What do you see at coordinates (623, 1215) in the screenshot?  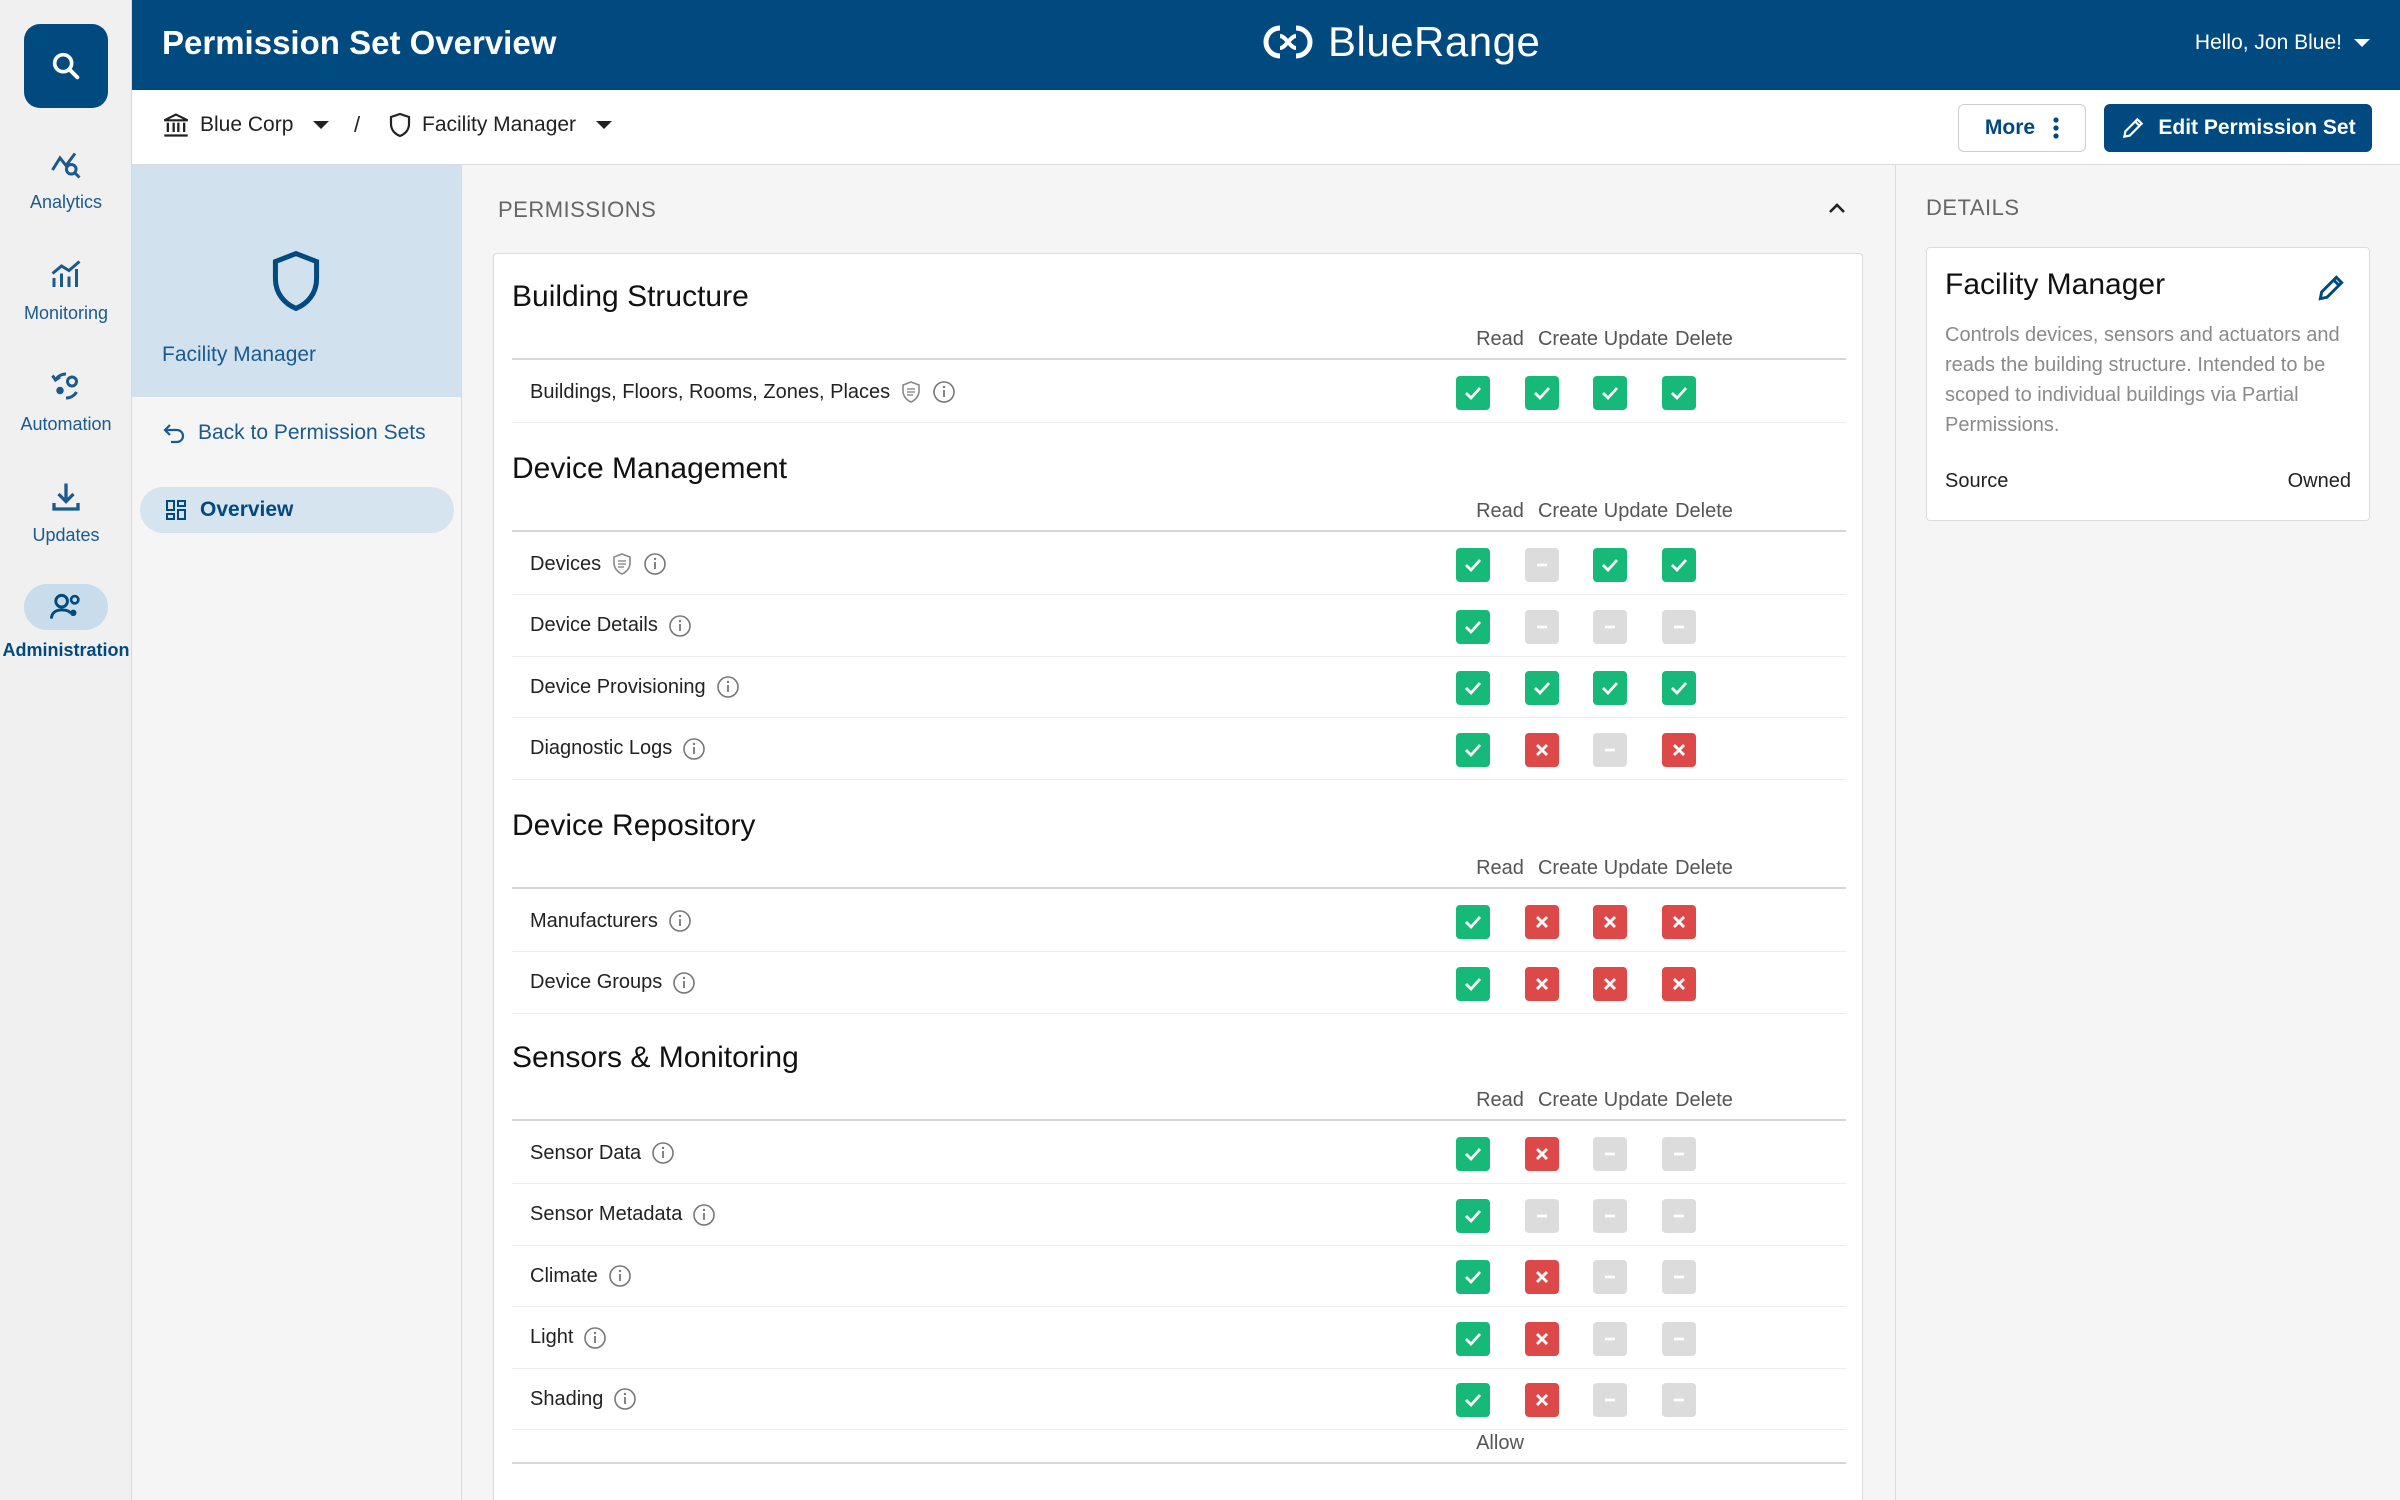 I see `permission-row-label: Sensor Metadata` at bounding box center [623, 1215].